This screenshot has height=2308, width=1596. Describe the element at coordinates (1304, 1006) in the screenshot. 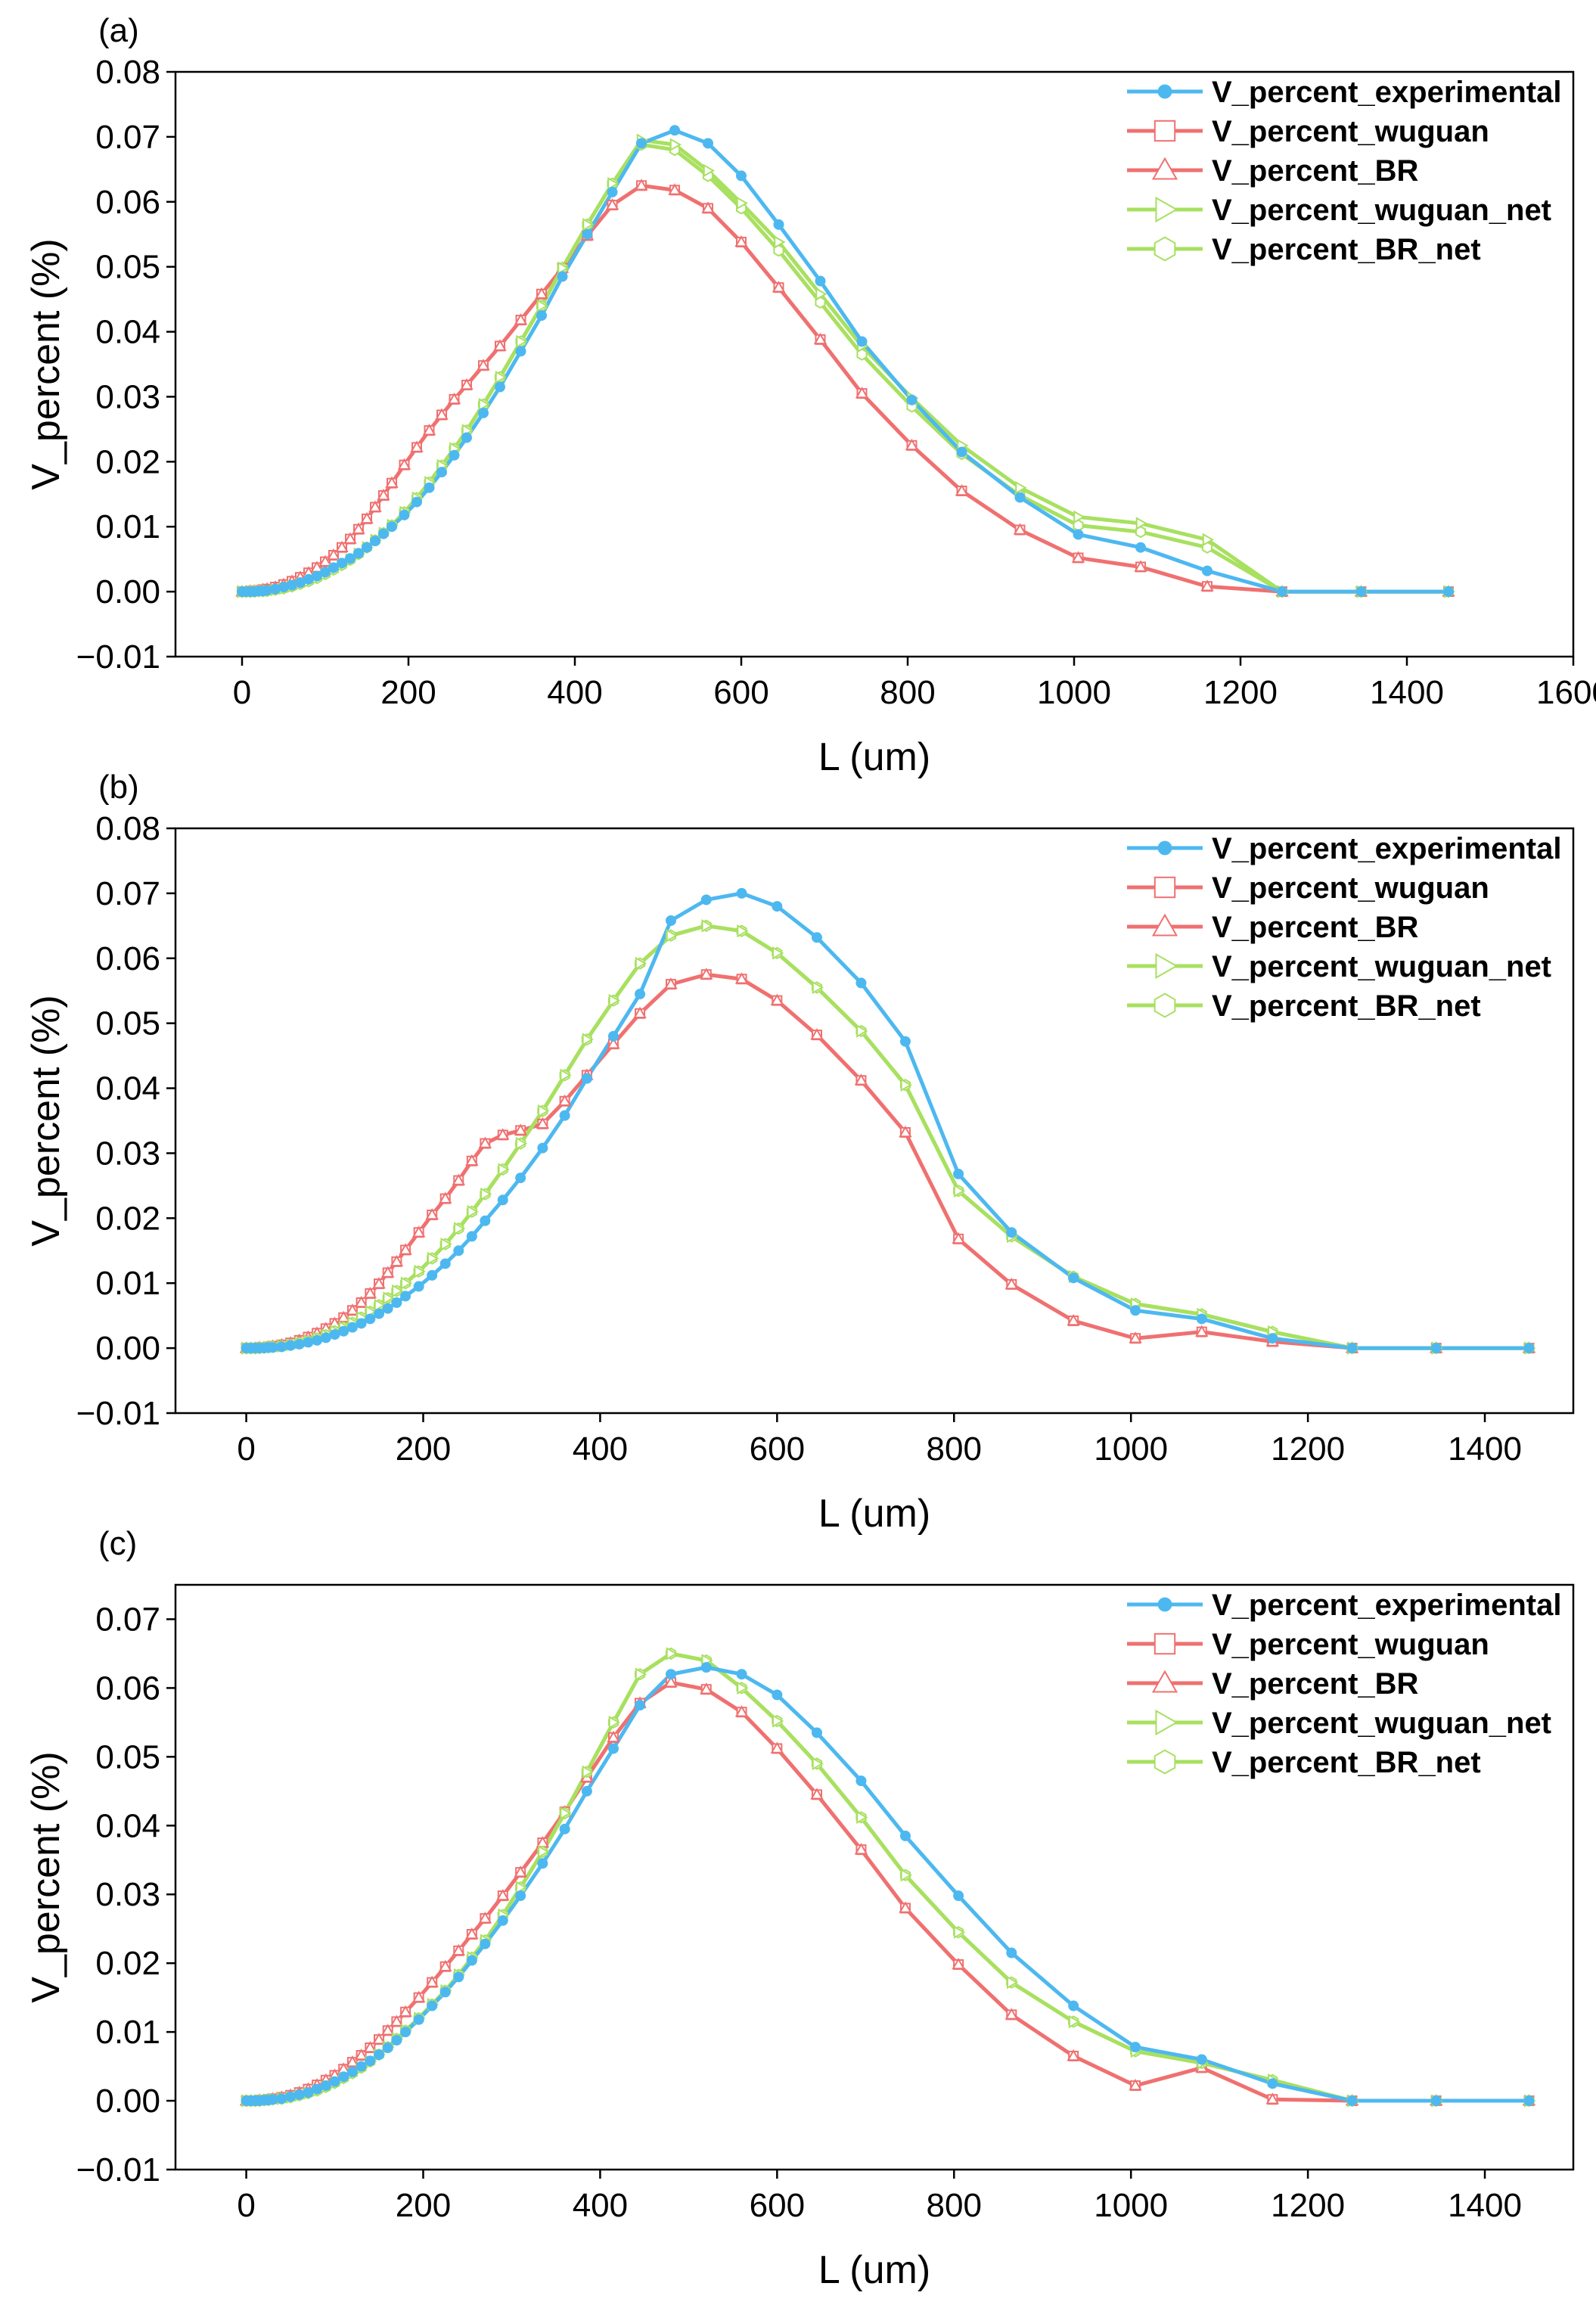

I see `legend-item: V_percent_BR_net` at that location.